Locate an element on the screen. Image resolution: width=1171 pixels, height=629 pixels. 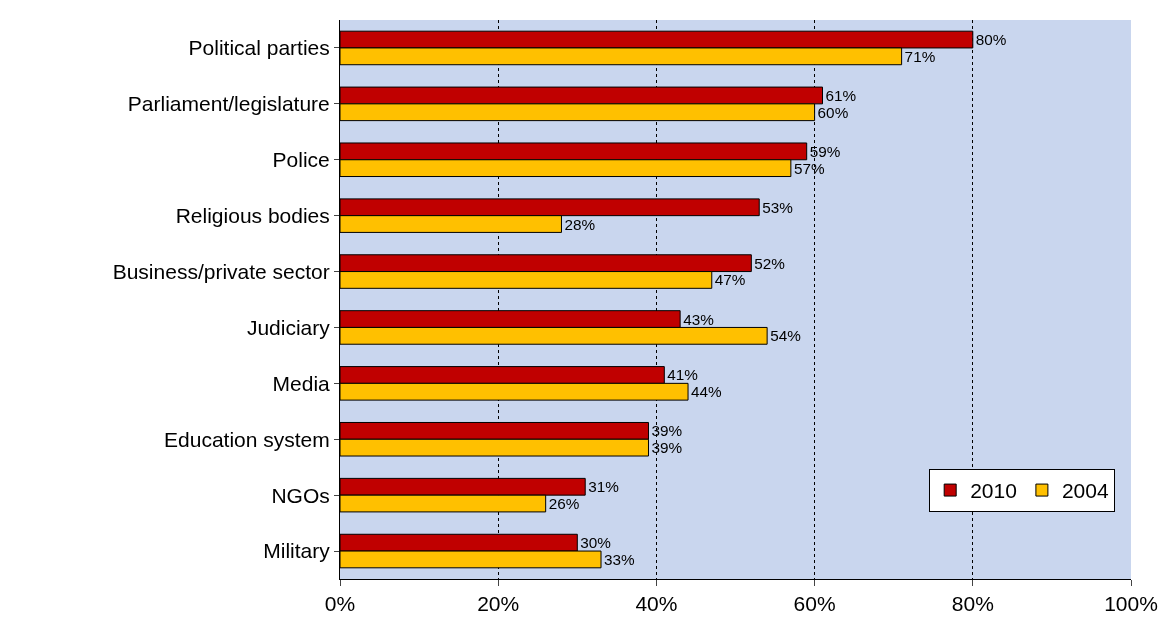
data-label: 71% is located at coordinates (920, 56).